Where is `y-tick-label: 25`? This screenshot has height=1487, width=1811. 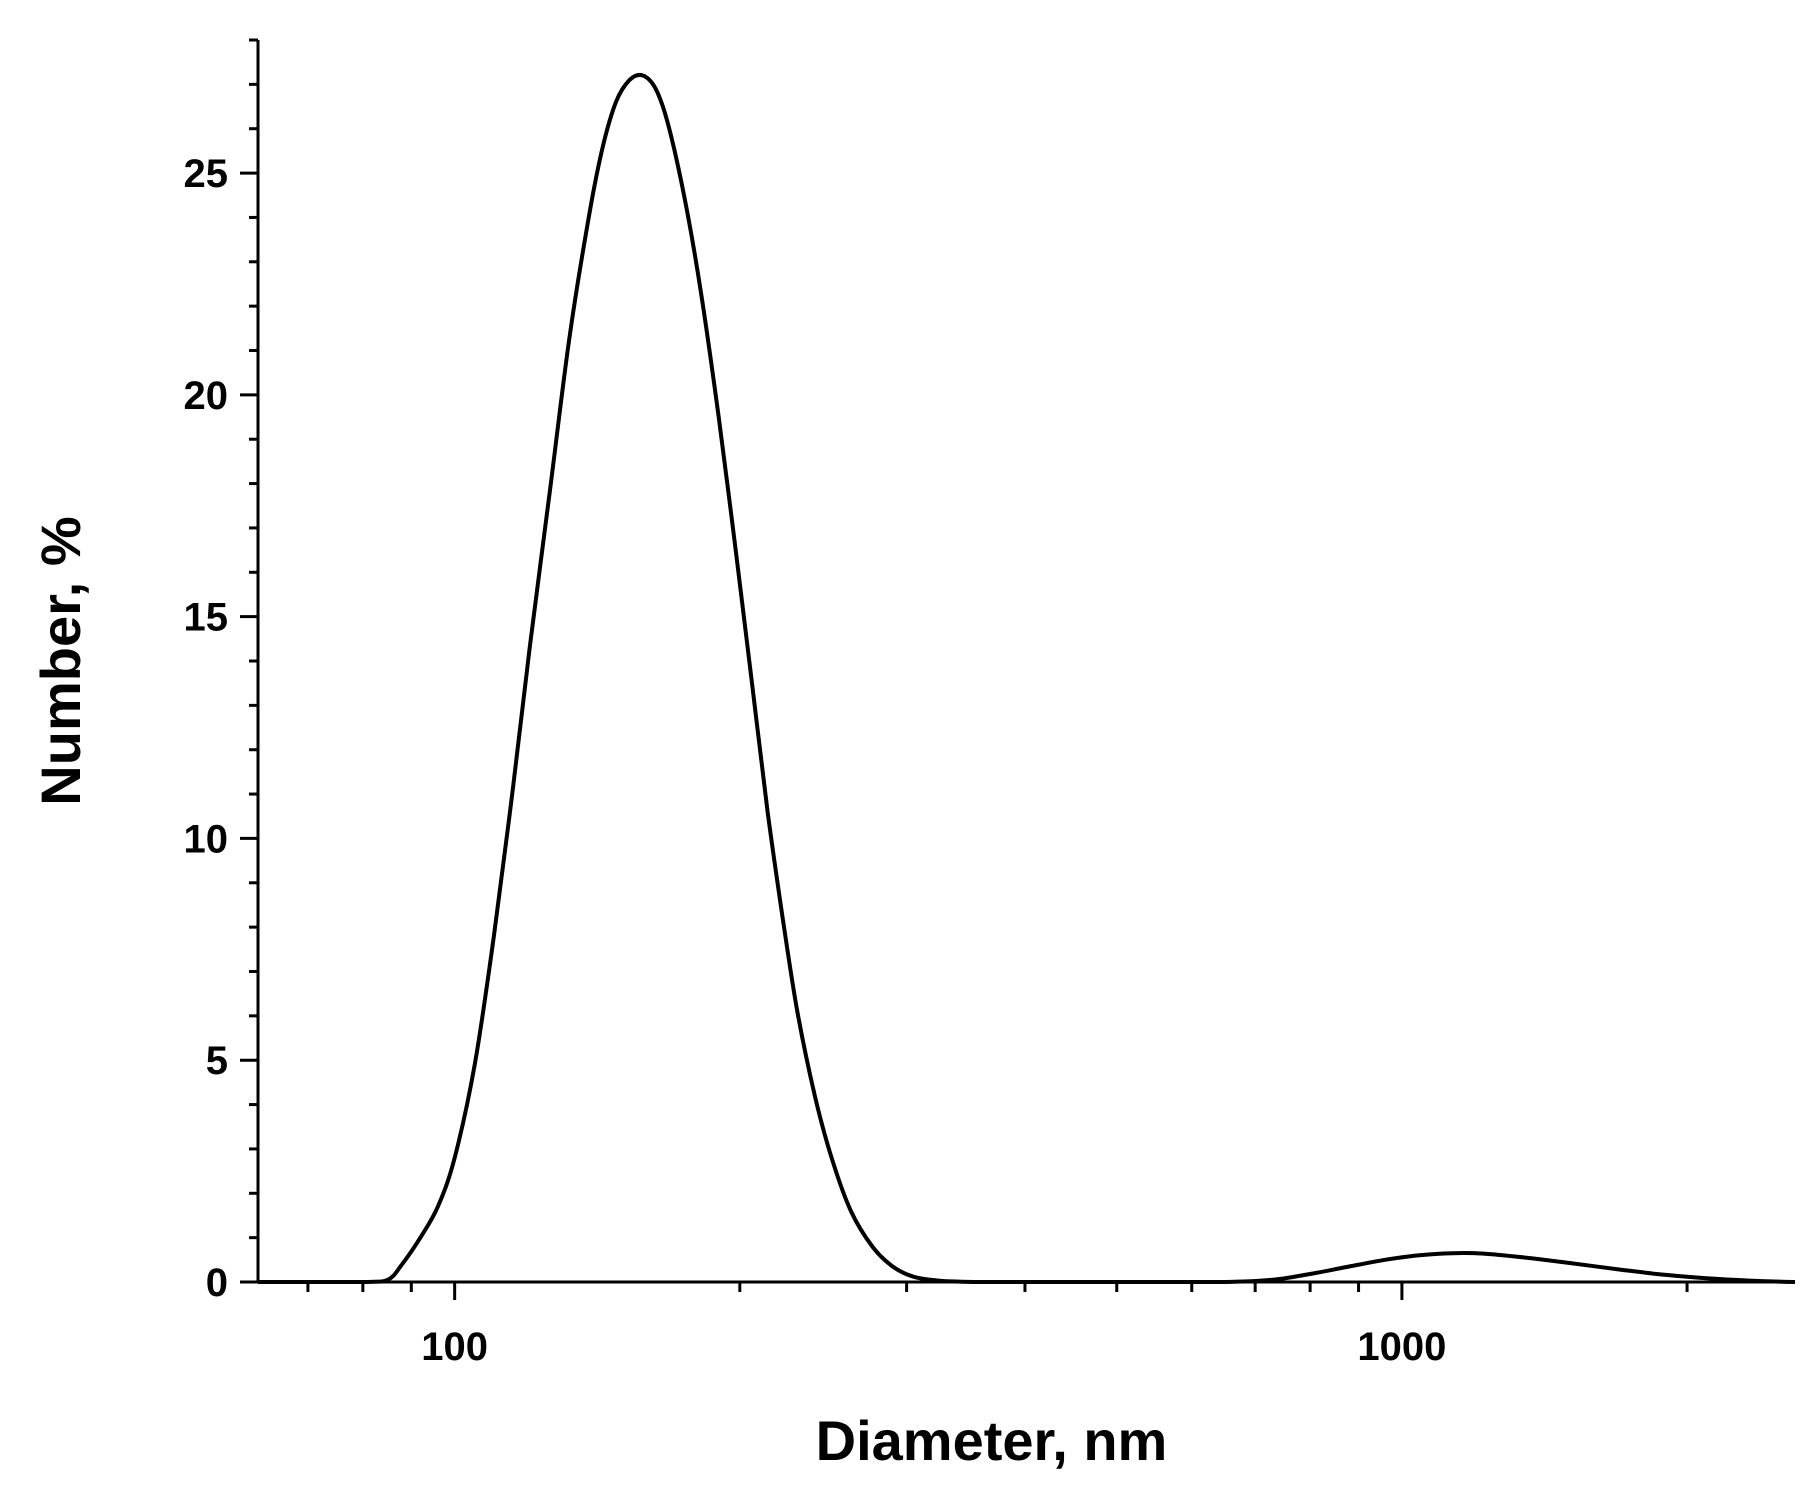
y-tick-label: 25 is located at coordinates (206, 174).